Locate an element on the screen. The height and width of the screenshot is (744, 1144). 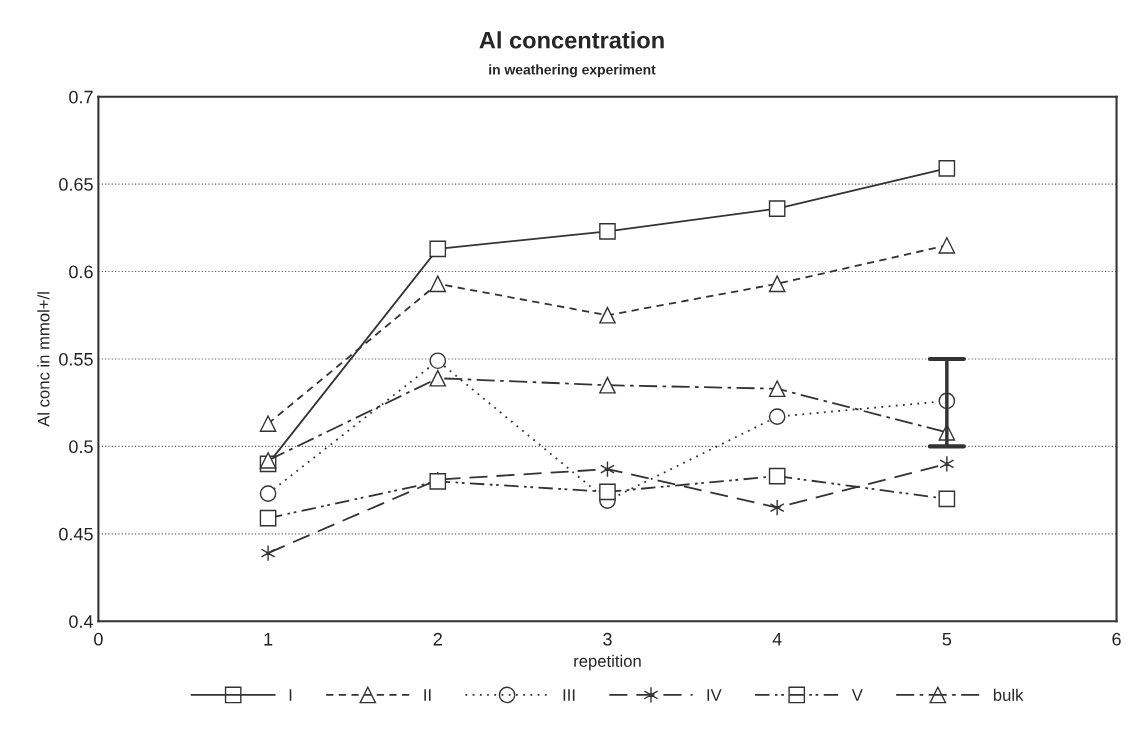
x-tick-label: 1 is located at coordinates (268, 639).